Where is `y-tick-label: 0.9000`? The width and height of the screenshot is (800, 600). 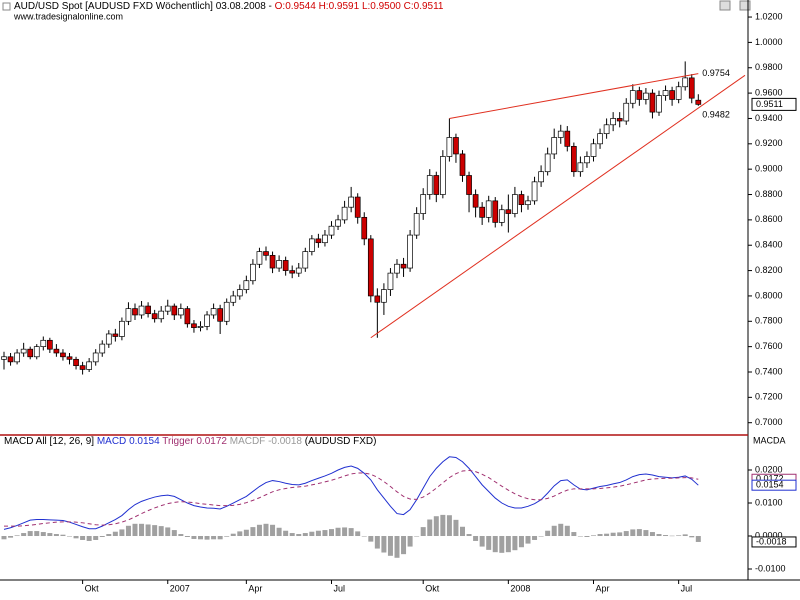
y-tick-label: 0.9000 is located at coordinates (769, 169).